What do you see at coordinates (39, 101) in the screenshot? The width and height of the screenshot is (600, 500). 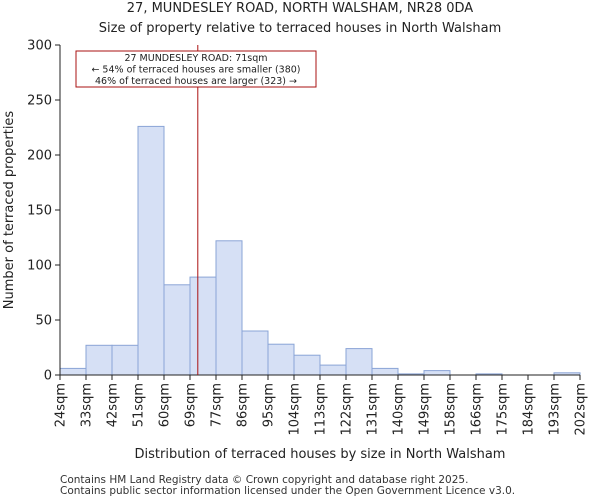 I see `y-tick-label: 250` at bounding box center [39, 101].